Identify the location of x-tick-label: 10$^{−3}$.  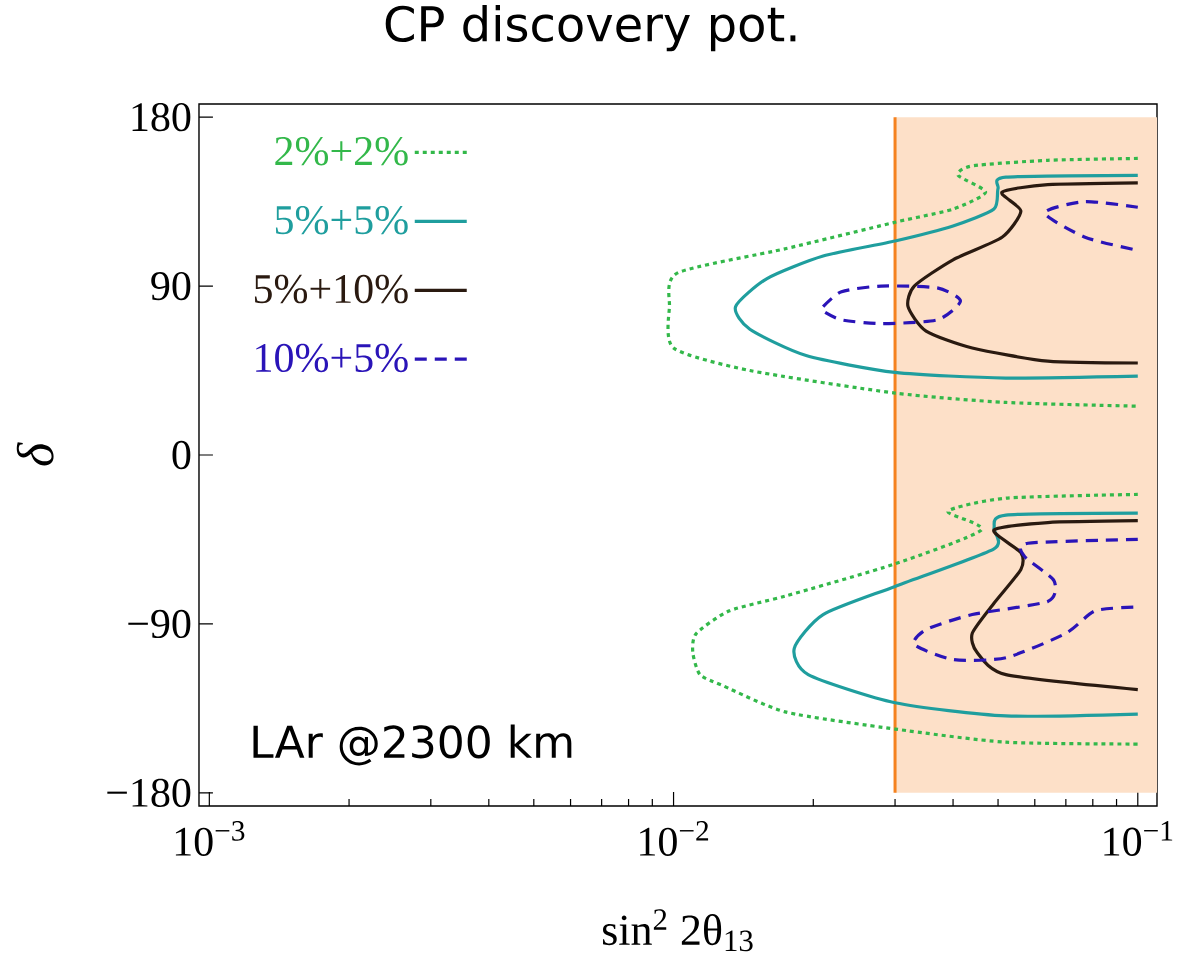
(210, 838).